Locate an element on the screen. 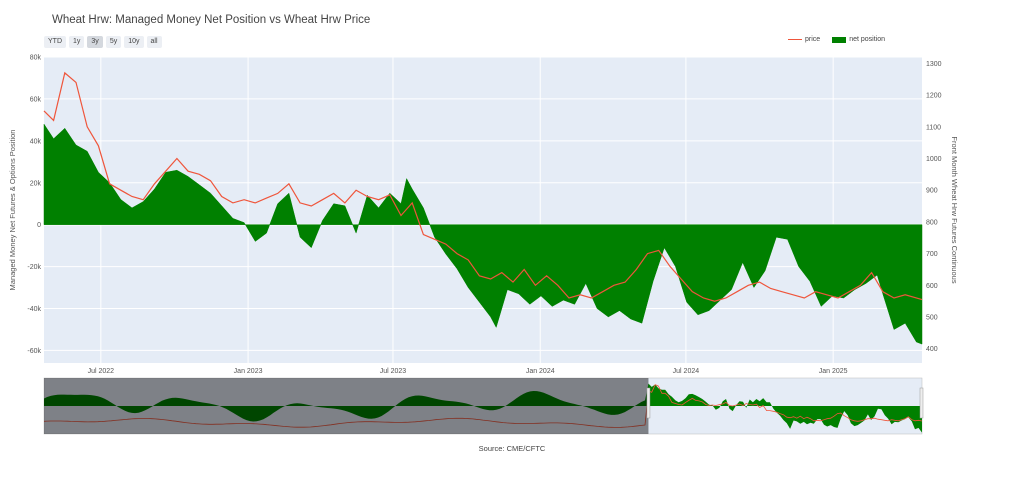 The height and width of the screenshot is (479, 1024). range-slider-mask is located at coordinates (346, 406).